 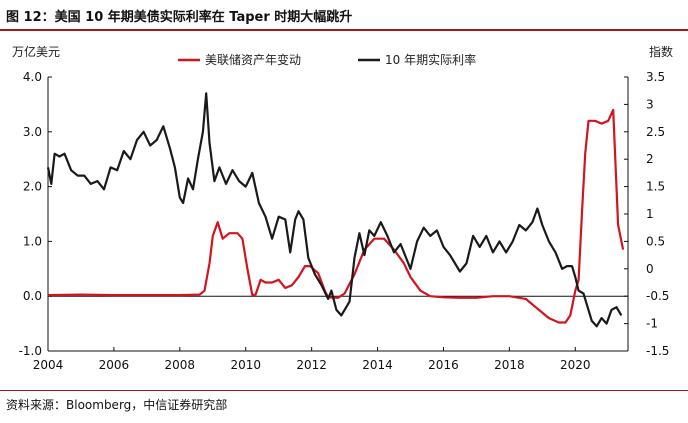 What do you see at coordinates (32, 296) in the screenshot?
I see `y-left-tick-label: 0.0` at bounding box center [32, 296].